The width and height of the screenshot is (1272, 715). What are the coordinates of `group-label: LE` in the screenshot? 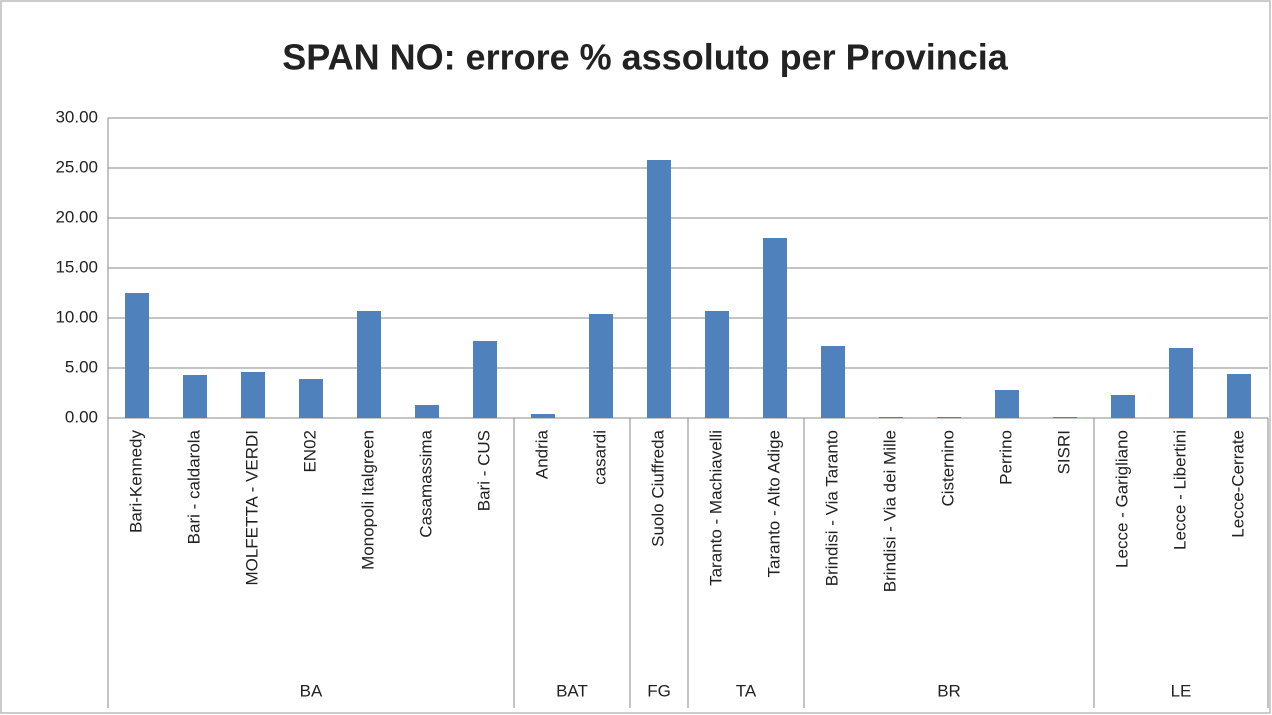 It's located at (1181, 690).